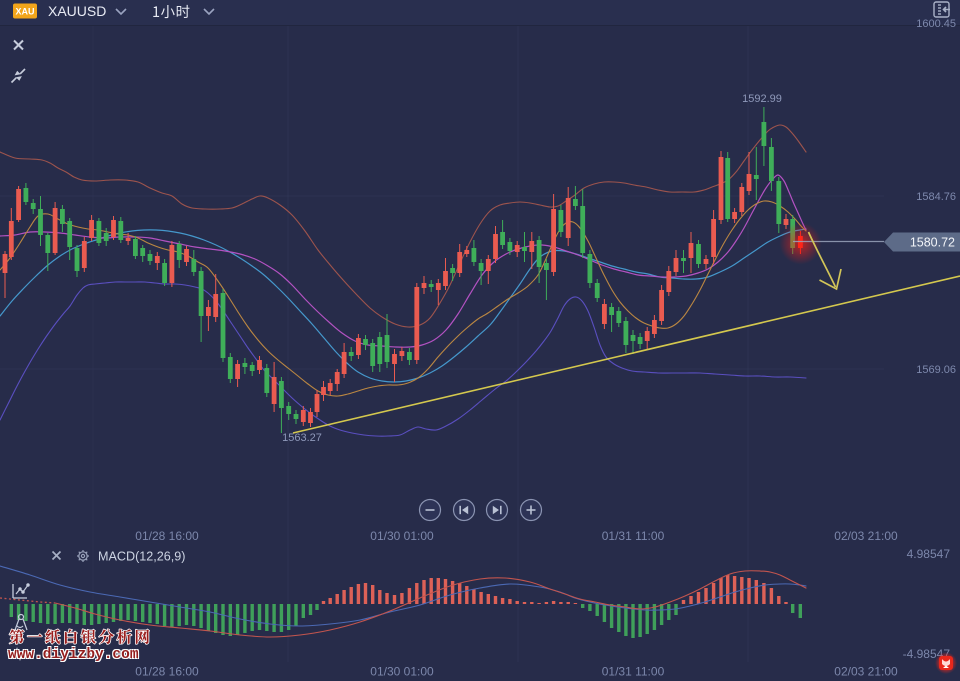 The image size is (960, 681). I want to click on svg-text: MACD(12,26,9), so click(142, 557).